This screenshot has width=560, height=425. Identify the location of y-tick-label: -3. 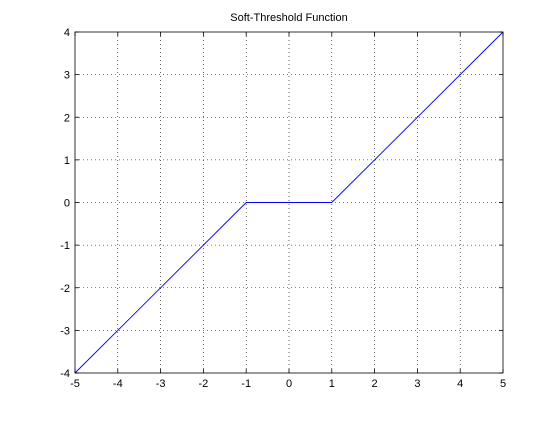
(65, 331).